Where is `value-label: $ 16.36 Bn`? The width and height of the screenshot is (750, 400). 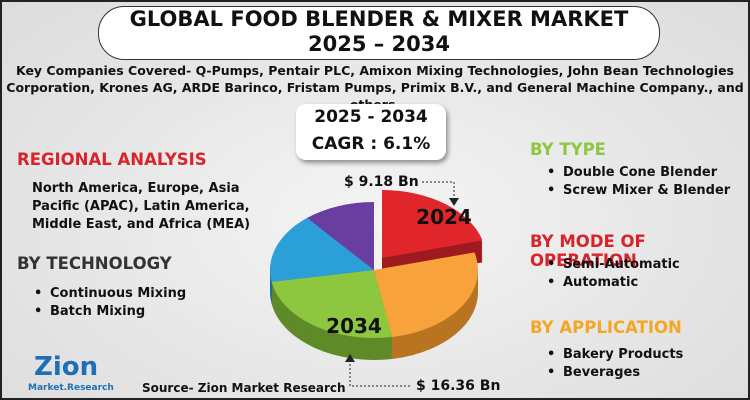
value-label: $ 16.36 Bn is located at coordinates (458, 386).